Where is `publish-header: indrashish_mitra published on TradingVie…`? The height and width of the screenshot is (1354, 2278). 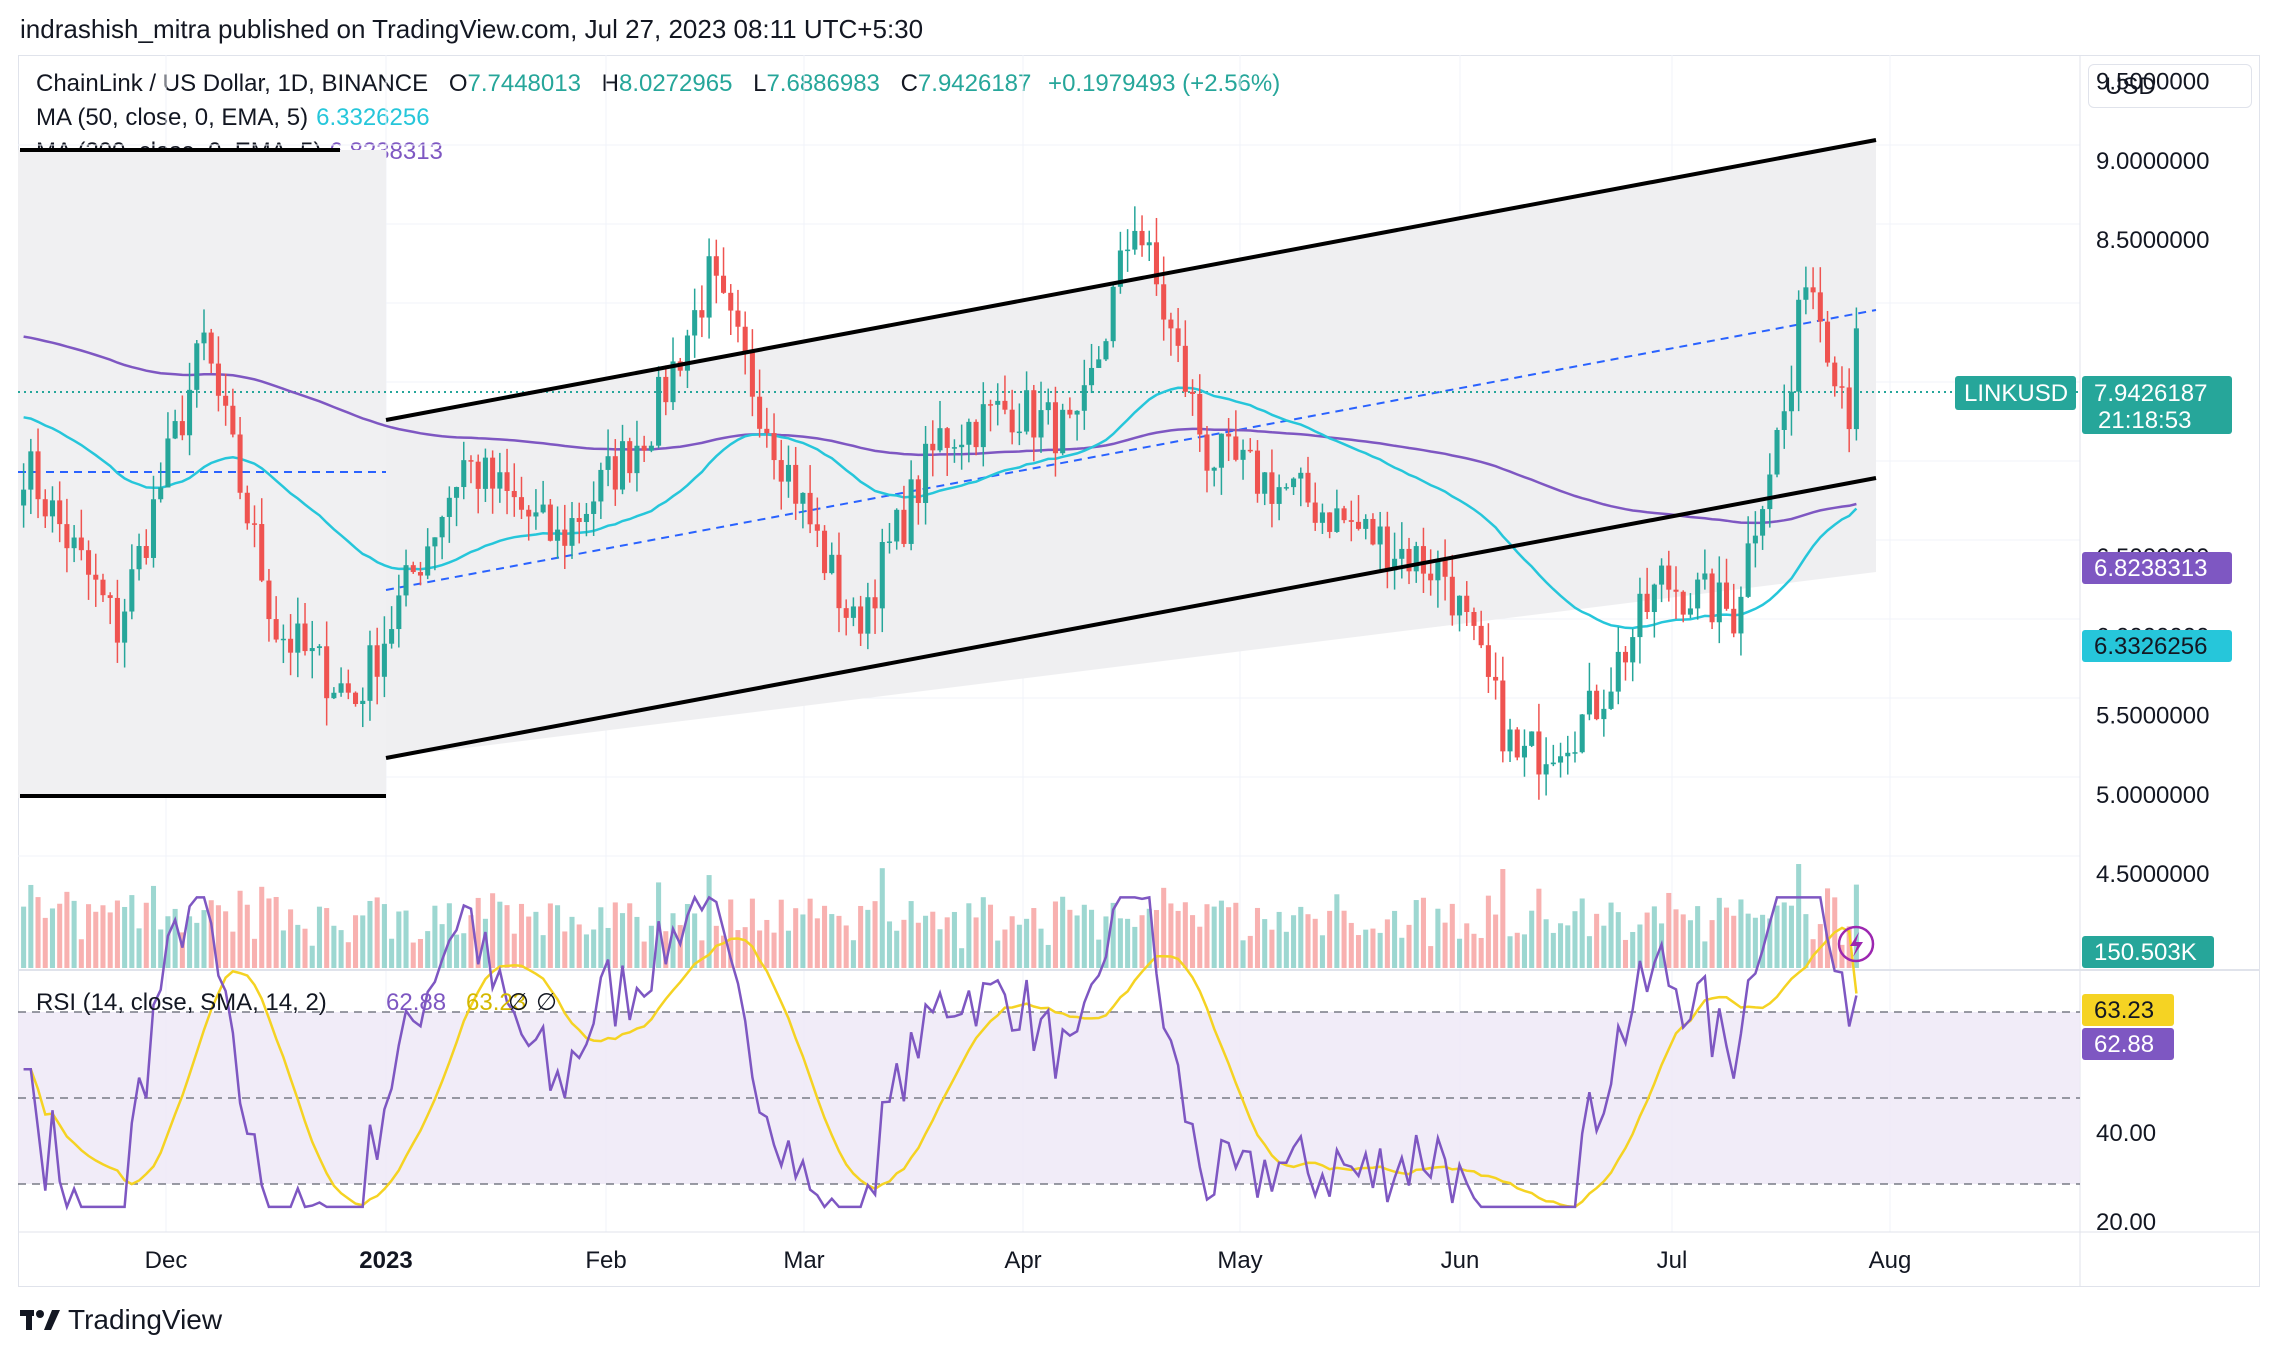 publish-header: indrashish_mitra published on TradingVie… is located at coordinates (472, 29).